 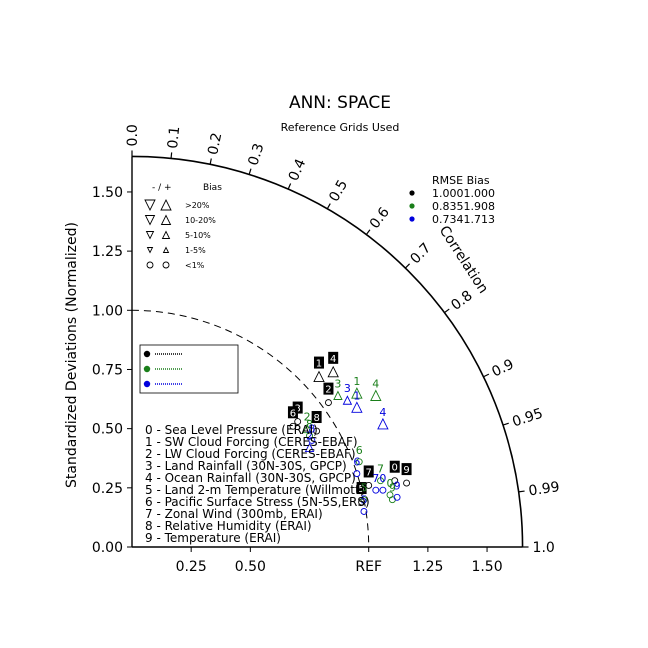 What do you see at coordinates (359, 450) in the screenshot?
I see `point-label-1-6: 6` at bounding box center [359, 450].